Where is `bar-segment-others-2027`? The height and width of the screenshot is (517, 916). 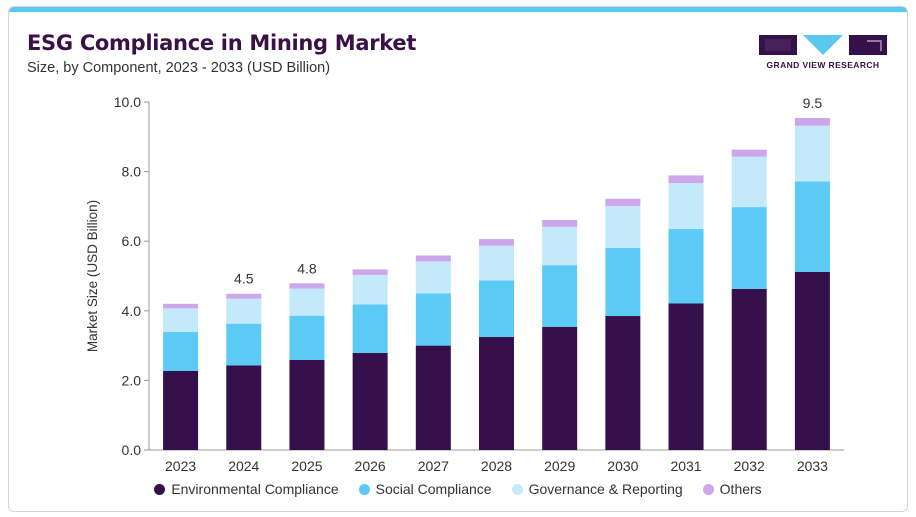 bar-segment-others-2027 is located at coordinates (433, 258).